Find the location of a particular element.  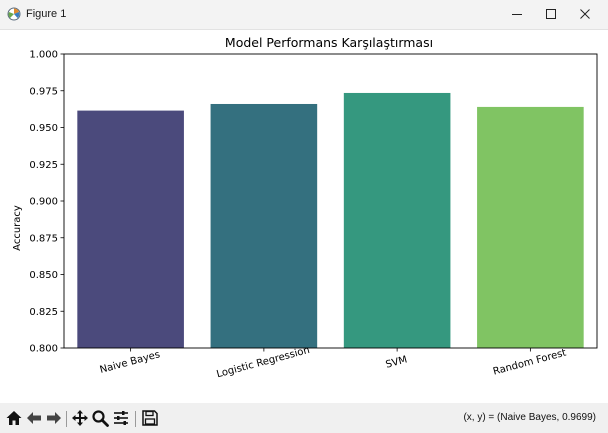

zoom-icon is located at coordinates (100, 418).